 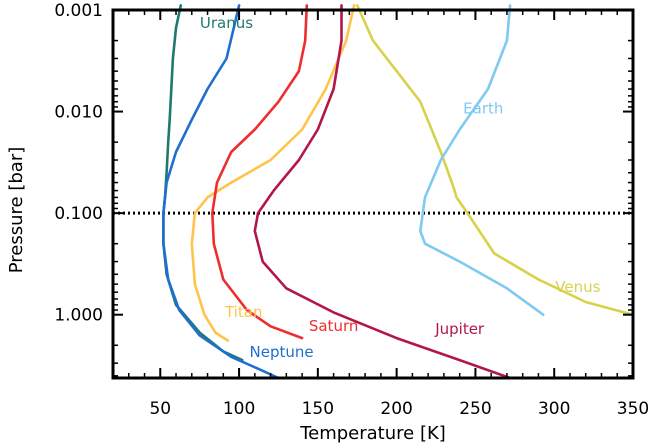 What do you see at coordinates (554, 409) in the screenshot?
I see `x-tick-label: 300` at bounding box center [554, 409].